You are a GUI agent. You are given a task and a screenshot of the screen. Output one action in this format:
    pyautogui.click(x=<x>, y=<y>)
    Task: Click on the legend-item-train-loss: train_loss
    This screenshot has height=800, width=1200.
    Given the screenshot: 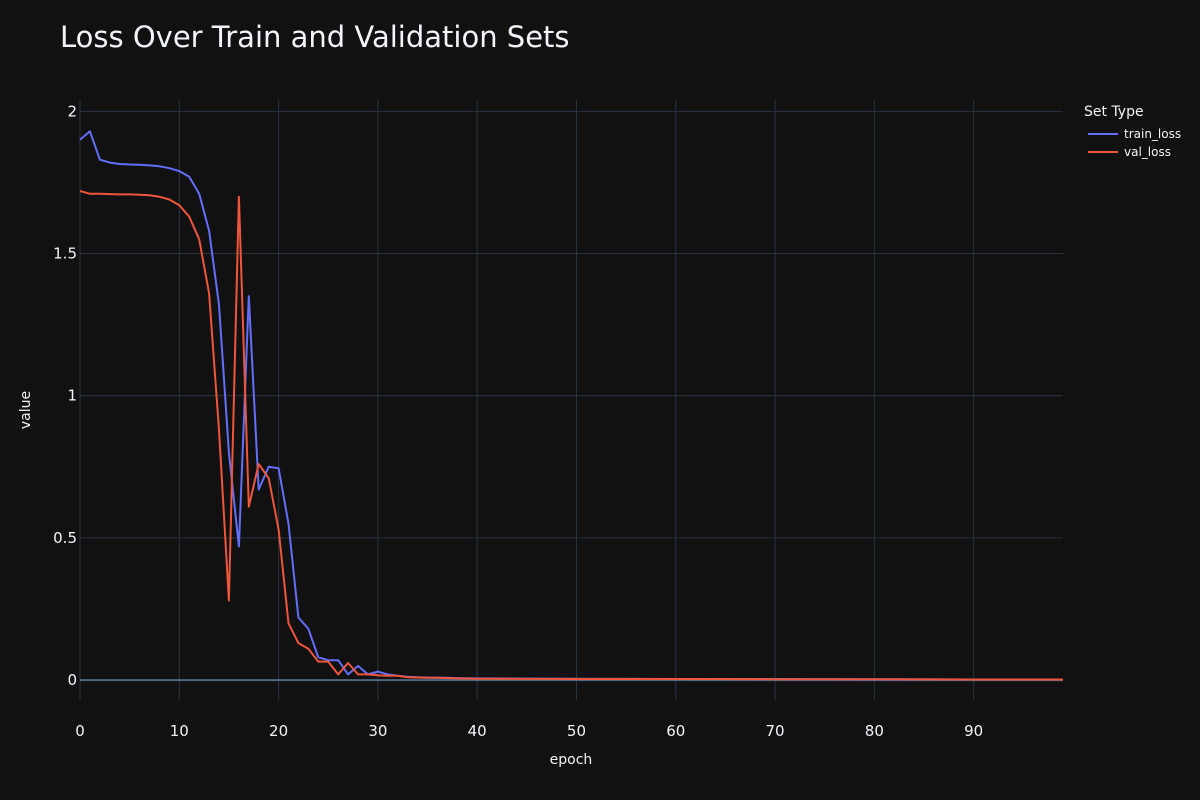 What is the action you would take?
    pyautogui.click(x=1132, y=134)
    